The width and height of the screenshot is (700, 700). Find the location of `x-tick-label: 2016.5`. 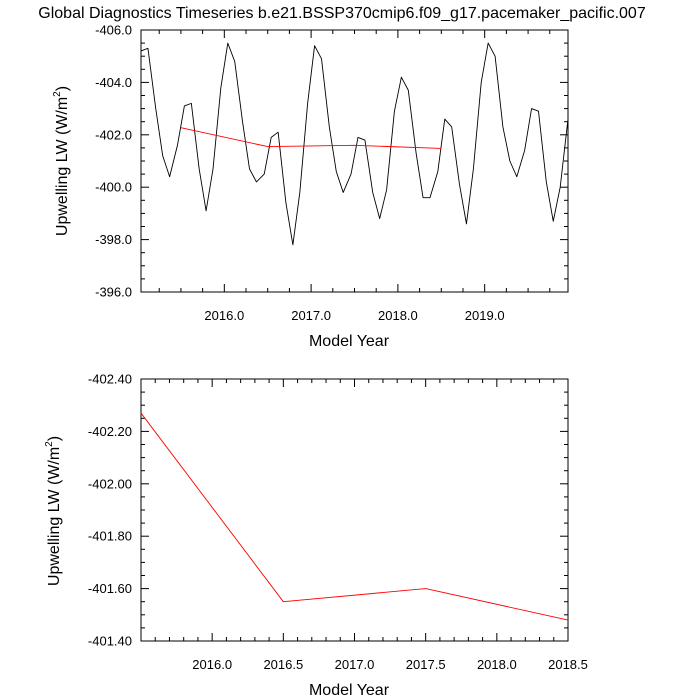

x-tick-label: 2016.5 is located at coordinates (283, 664).